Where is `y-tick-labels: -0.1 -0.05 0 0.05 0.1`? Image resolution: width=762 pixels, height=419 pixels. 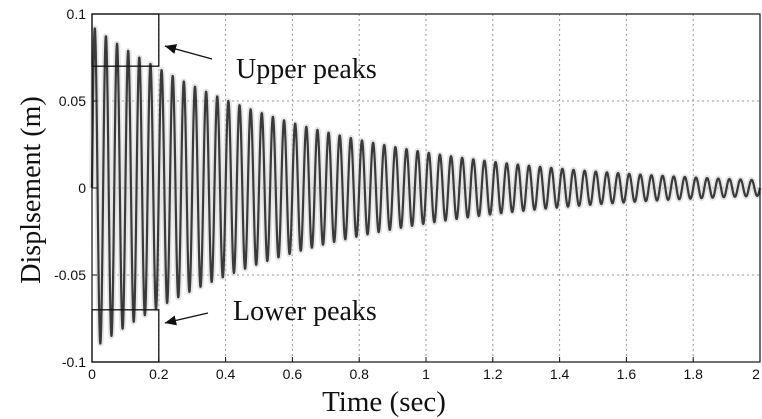
y-tick-labels: -0.1 -0.05 0 0.05 0.1 is located at coordinates (70, 188).